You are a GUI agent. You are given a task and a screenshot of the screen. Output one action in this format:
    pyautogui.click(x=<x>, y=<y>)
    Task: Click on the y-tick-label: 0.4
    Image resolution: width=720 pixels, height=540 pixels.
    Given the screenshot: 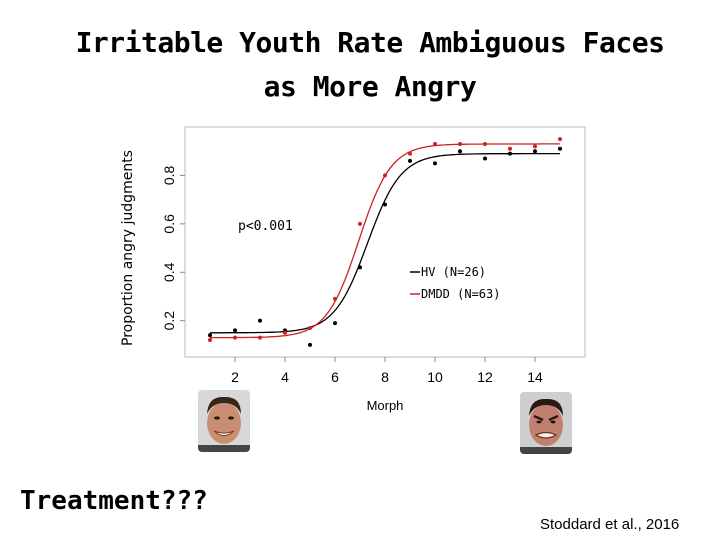 What is the action you would take?
    pyautogui.click(x=169, y=272)
    